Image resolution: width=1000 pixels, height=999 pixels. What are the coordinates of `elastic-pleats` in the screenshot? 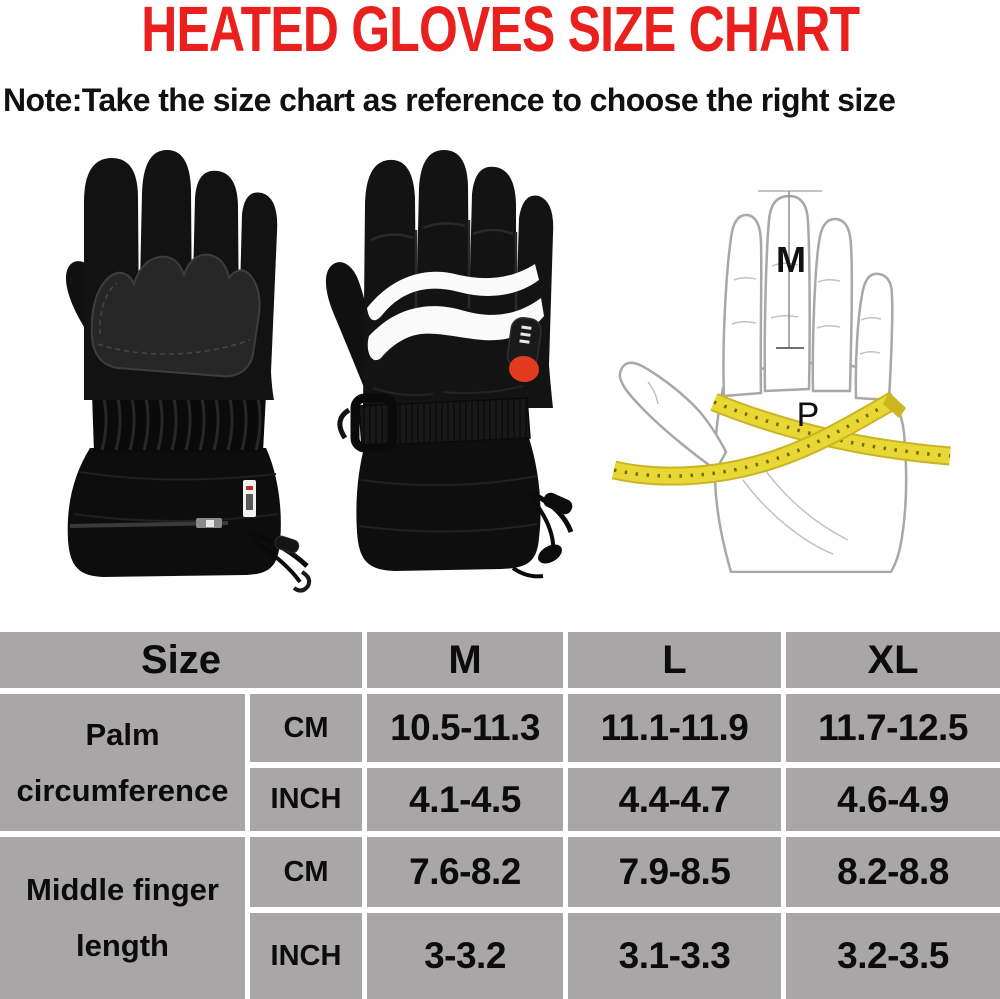 It's located at (181, 424).